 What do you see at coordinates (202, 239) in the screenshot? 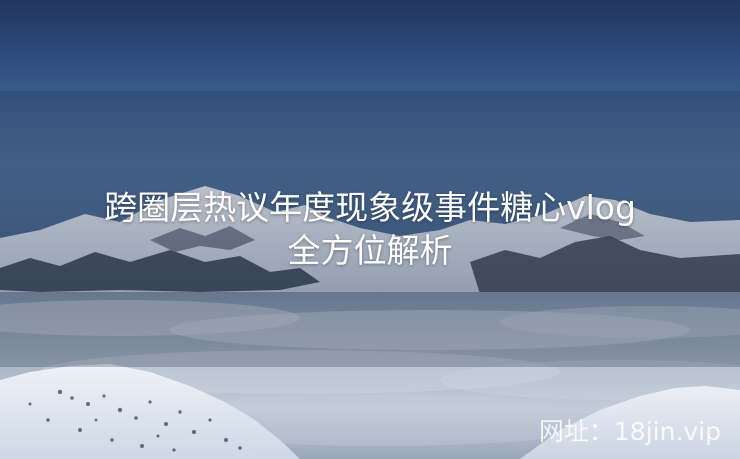
I see `rock-ridge-detail` at bounding box center [202, 239].